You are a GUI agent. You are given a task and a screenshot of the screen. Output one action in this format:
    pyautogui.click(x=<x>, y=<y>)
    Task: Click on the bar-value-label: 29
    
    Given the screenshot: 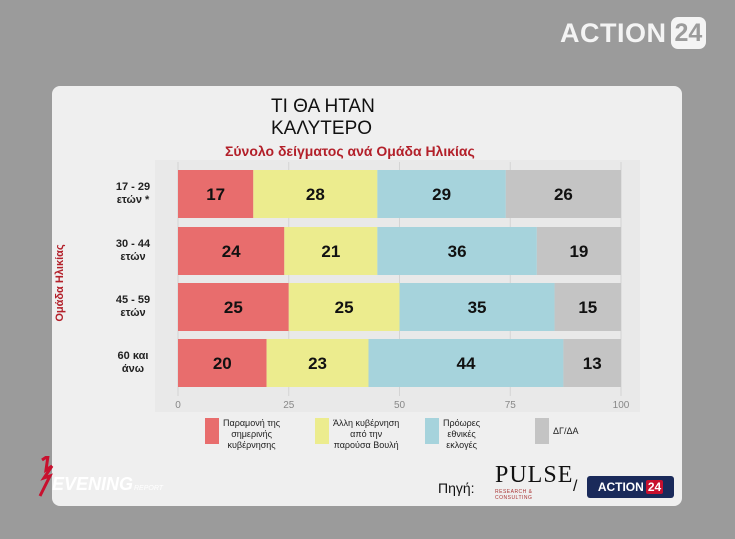 What is the action you would take?
    pyautogui.click(x=441, y=194)
    